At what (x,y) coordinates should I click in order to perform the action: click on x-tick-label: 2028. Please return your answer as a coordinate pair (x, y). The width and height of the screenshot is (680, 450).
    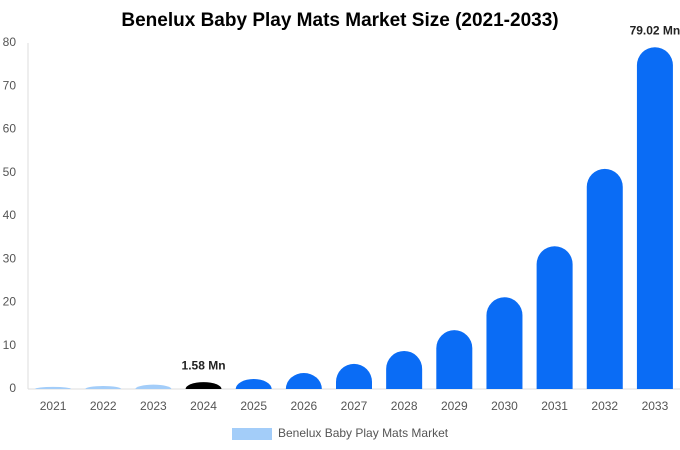
    Looking at the image, I should click on (404, 406).